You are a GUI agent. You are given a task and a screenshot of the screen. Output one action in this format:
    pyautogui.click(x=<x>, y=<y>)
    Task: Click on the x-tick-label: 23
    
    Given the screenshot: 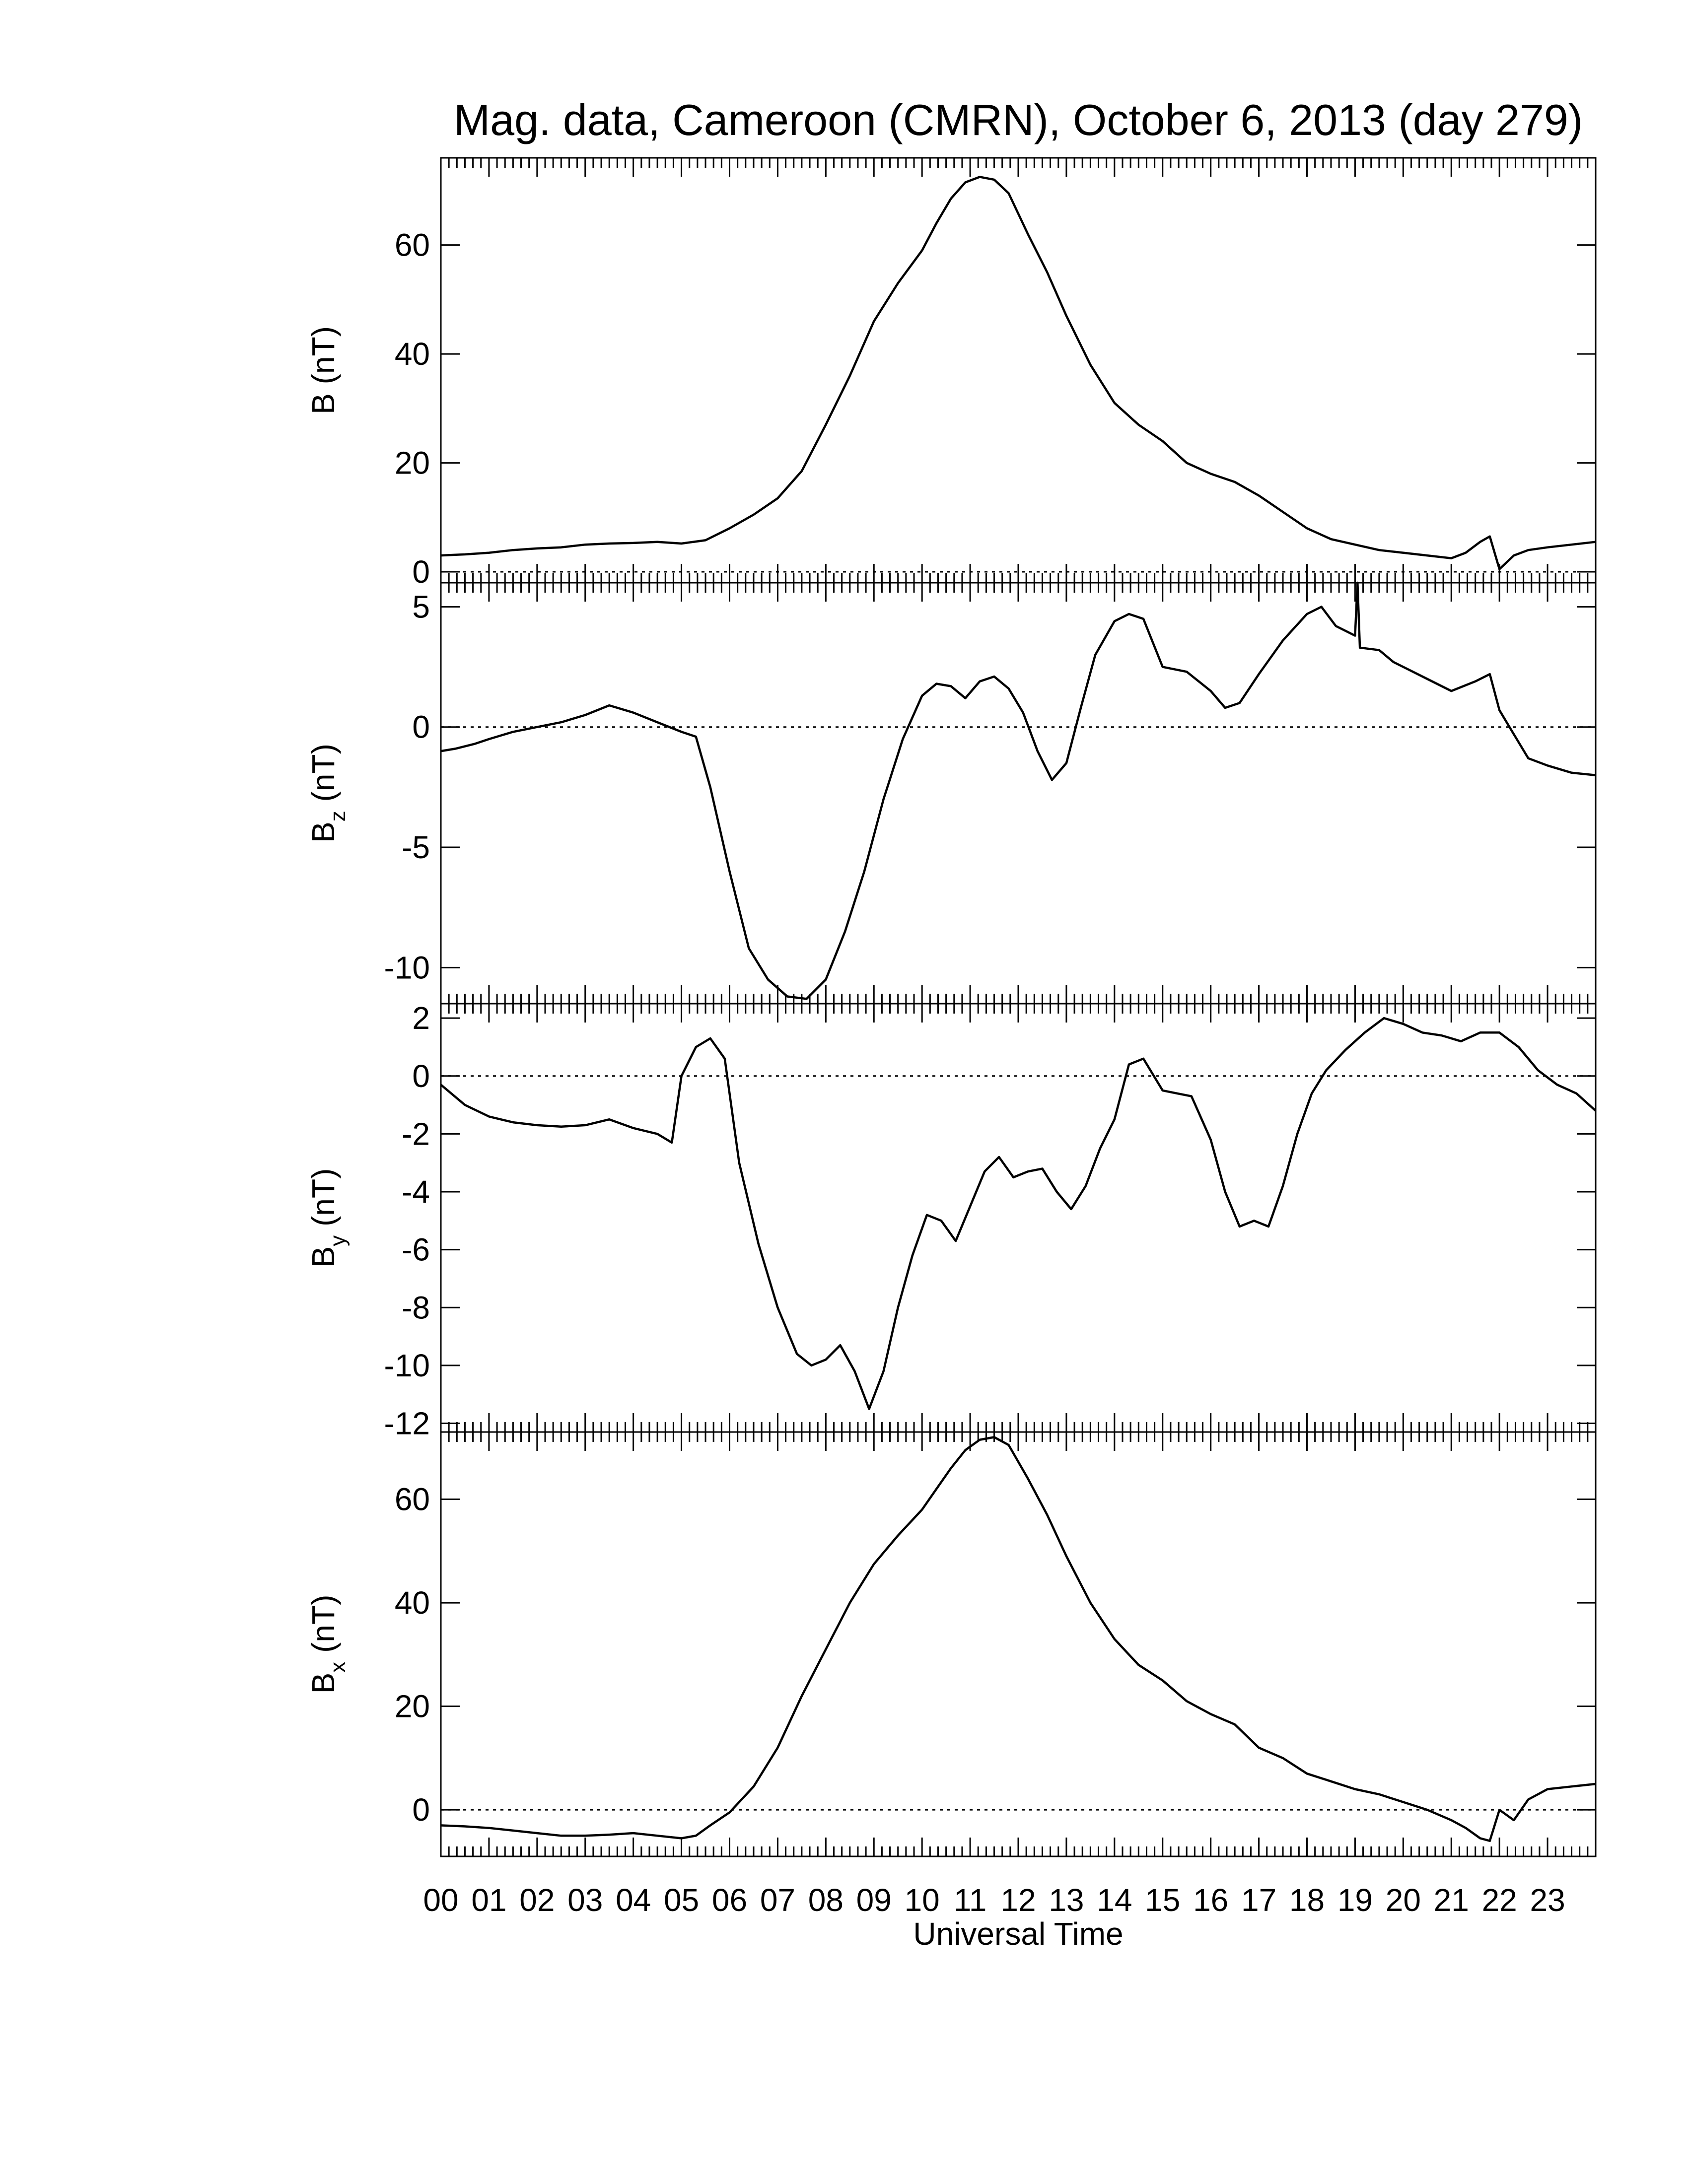 What is the action you would take?
    pyautogui.click(x=1547, y=1900)
    